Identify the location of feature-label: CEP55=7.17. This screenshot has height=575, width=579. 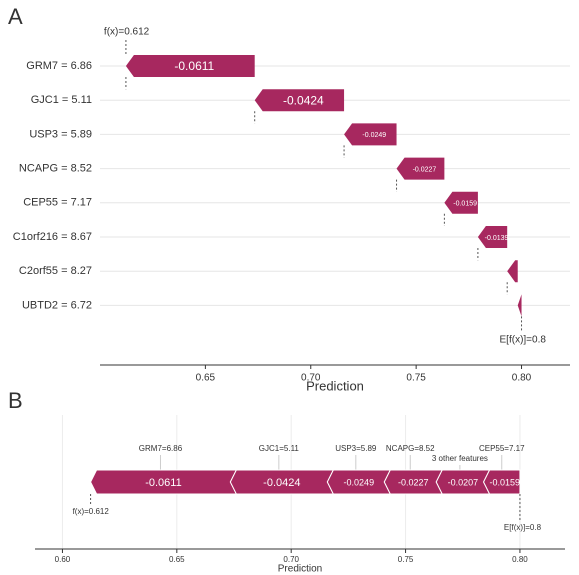
(502, 448).